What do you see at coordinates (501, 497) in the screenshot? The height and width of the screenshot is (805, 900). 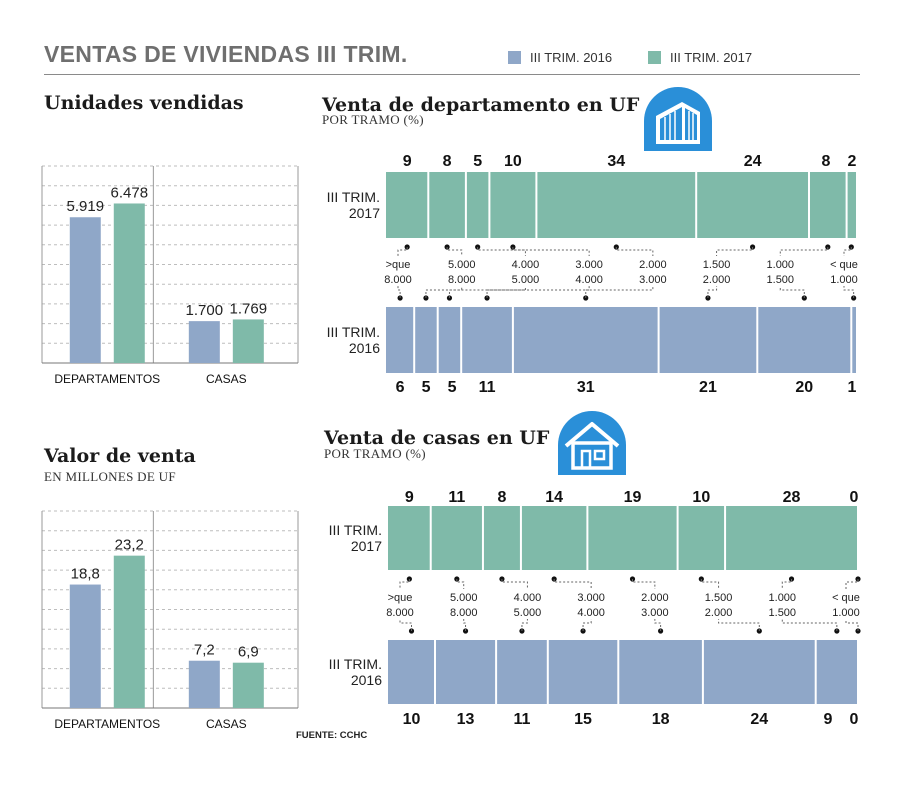 I see `house-value-2017-2: 8` at bounding box center [501, 497].